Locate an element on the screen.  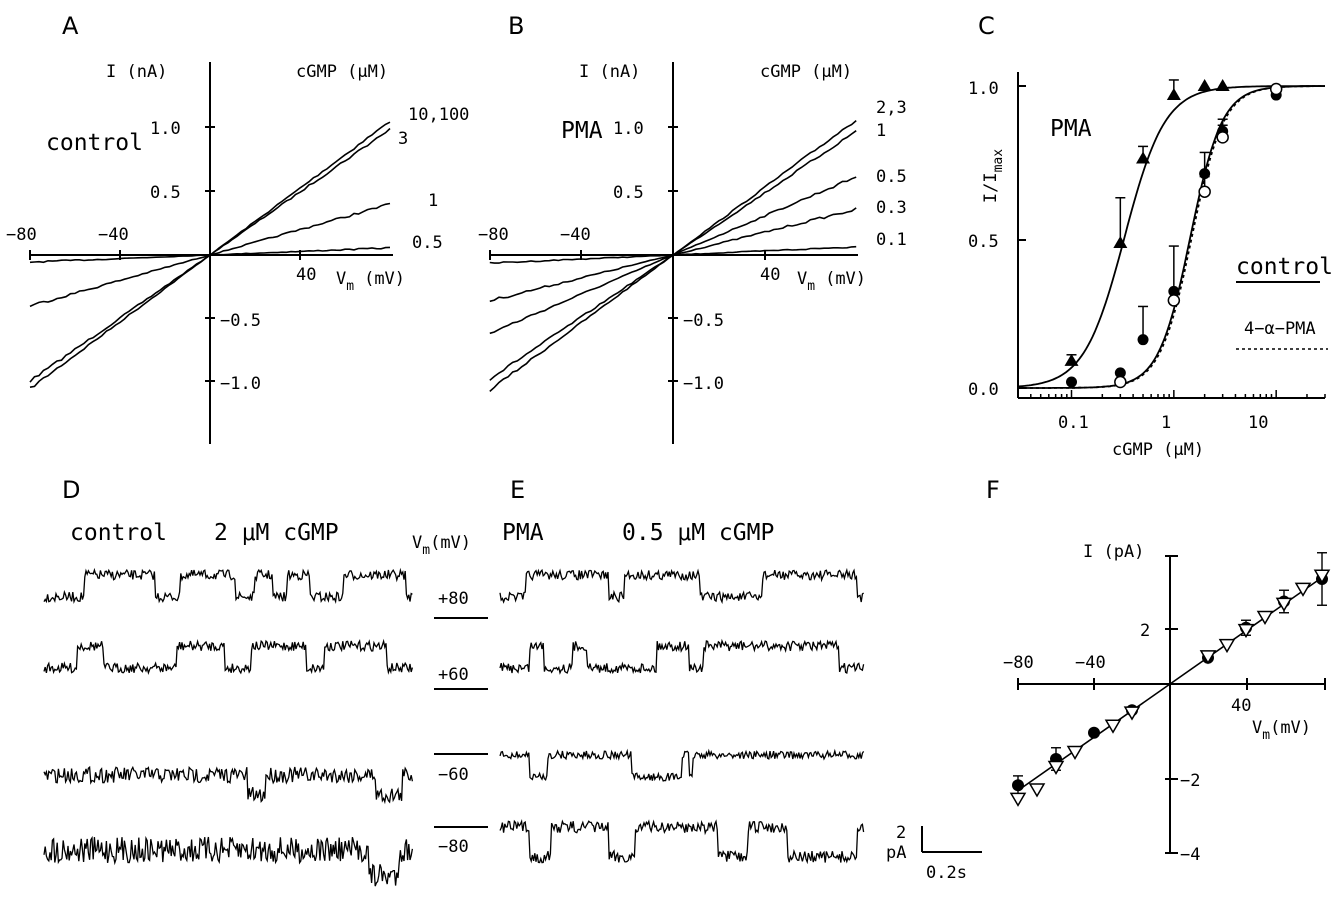
panel-e-scale-x-label: 0.2s is located at coordinates (946, 873).